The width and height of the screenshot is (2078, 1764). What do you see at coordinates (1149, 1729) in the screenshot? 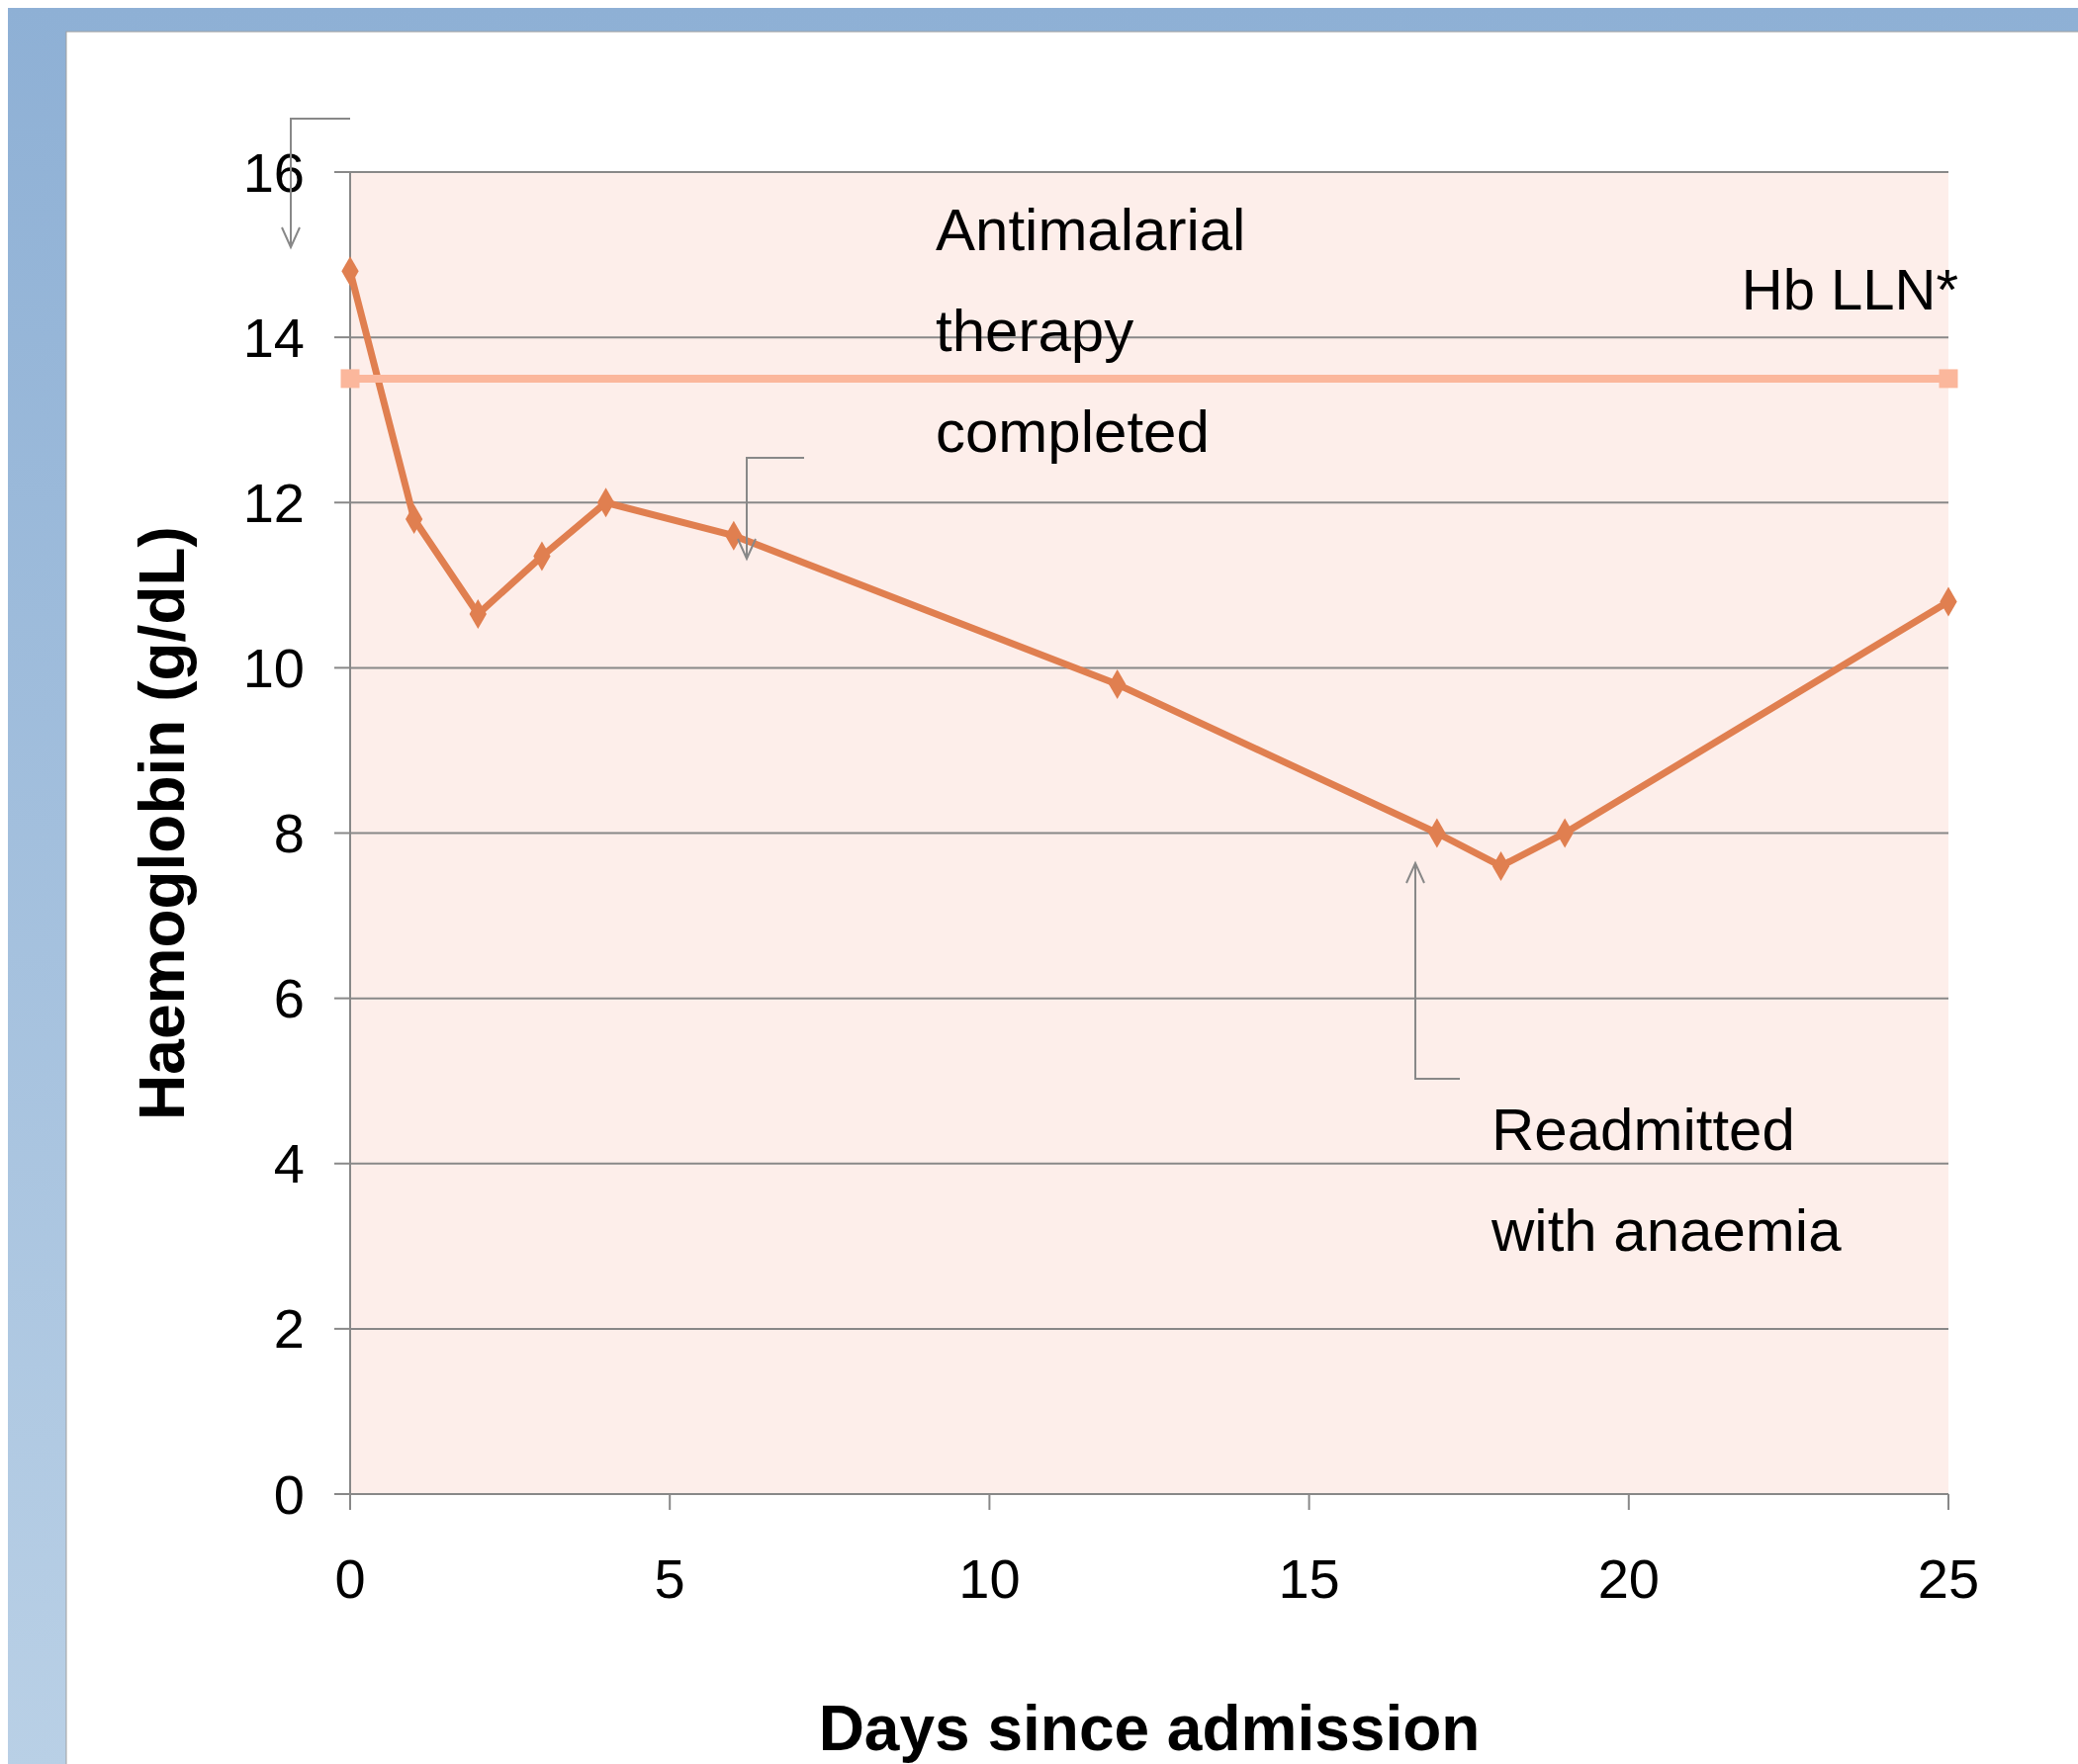
I see `x-axis-title: Days since admission` at bounding box center [1149, 1729].